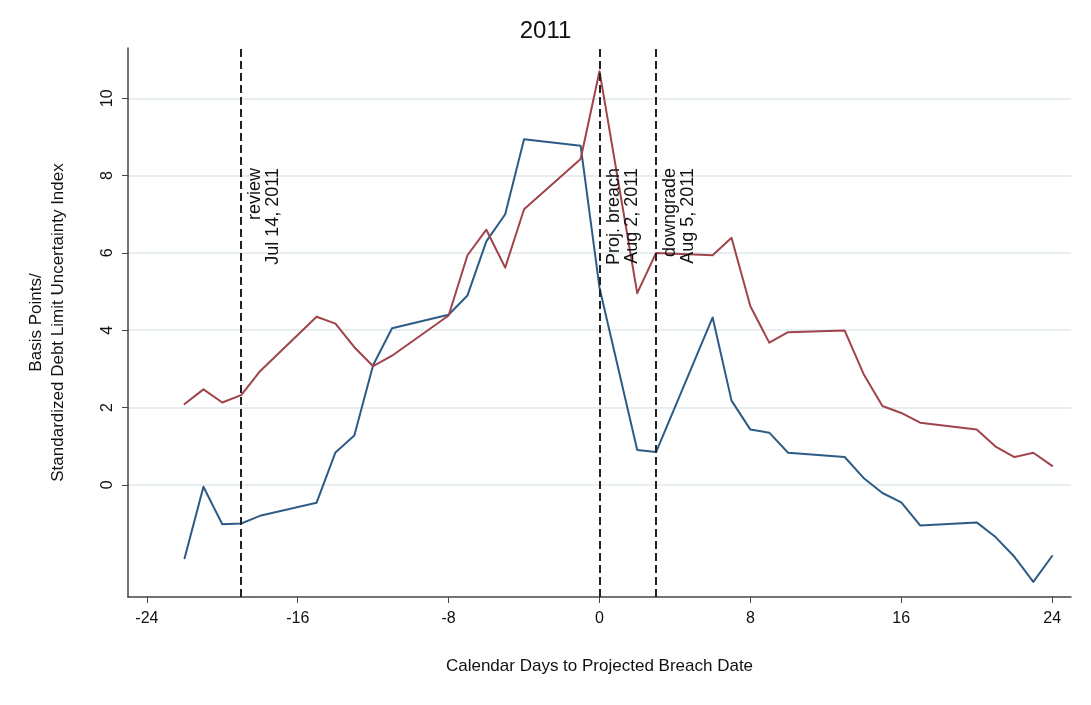 Image resolution: width=1091 pixels, height=705 pixels. What do you see at coordinates (545, 29) in the screenshot?
I see `chart-title: 2011` at bounding box center [545, 29].